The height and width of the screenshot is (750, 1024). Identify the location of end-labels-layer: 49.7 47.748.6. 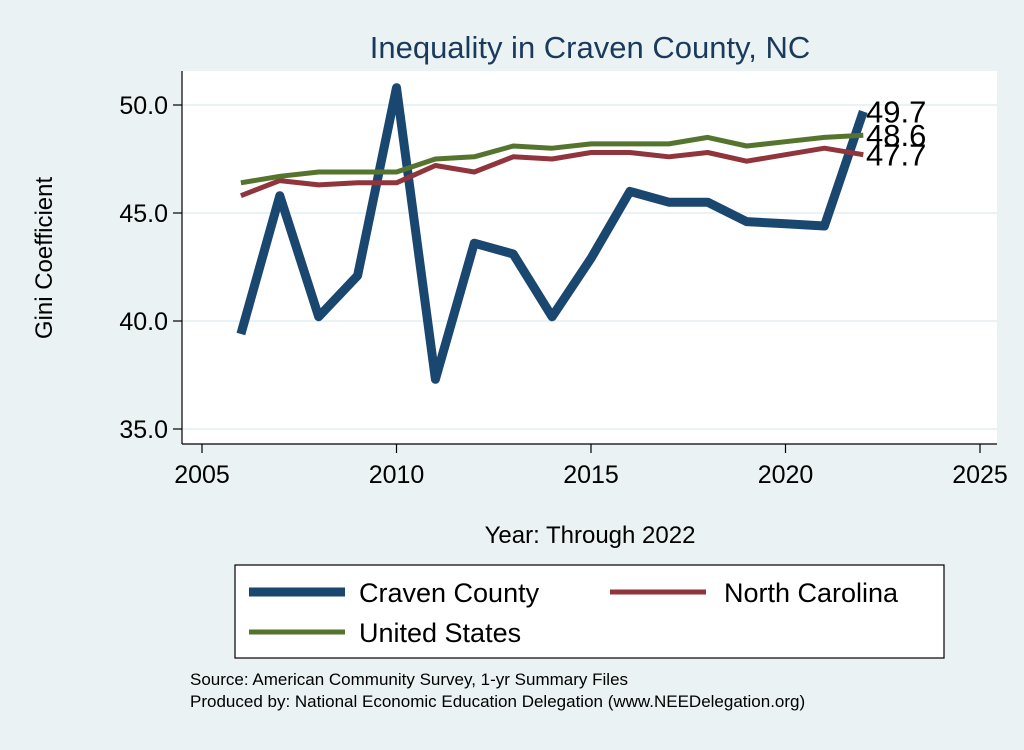
(896, 133).